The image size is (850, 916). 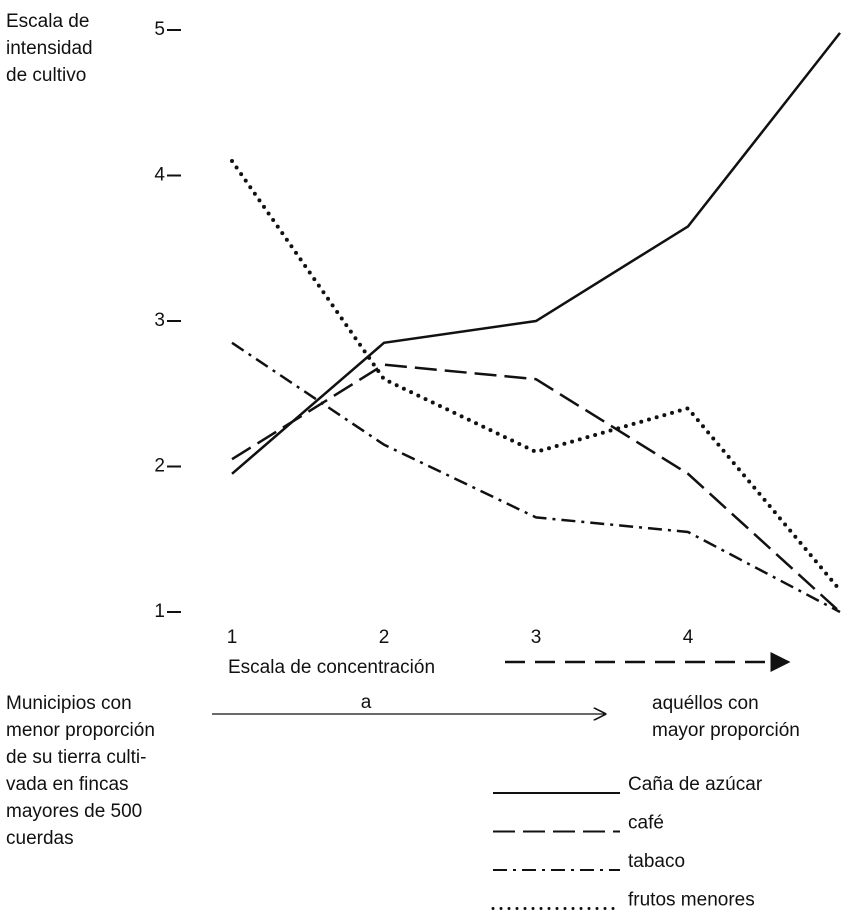 What do you see at coordinates (159, 466) in the screenshot?
I see `y-tick-label: 2` at bounding box center [159, 466].